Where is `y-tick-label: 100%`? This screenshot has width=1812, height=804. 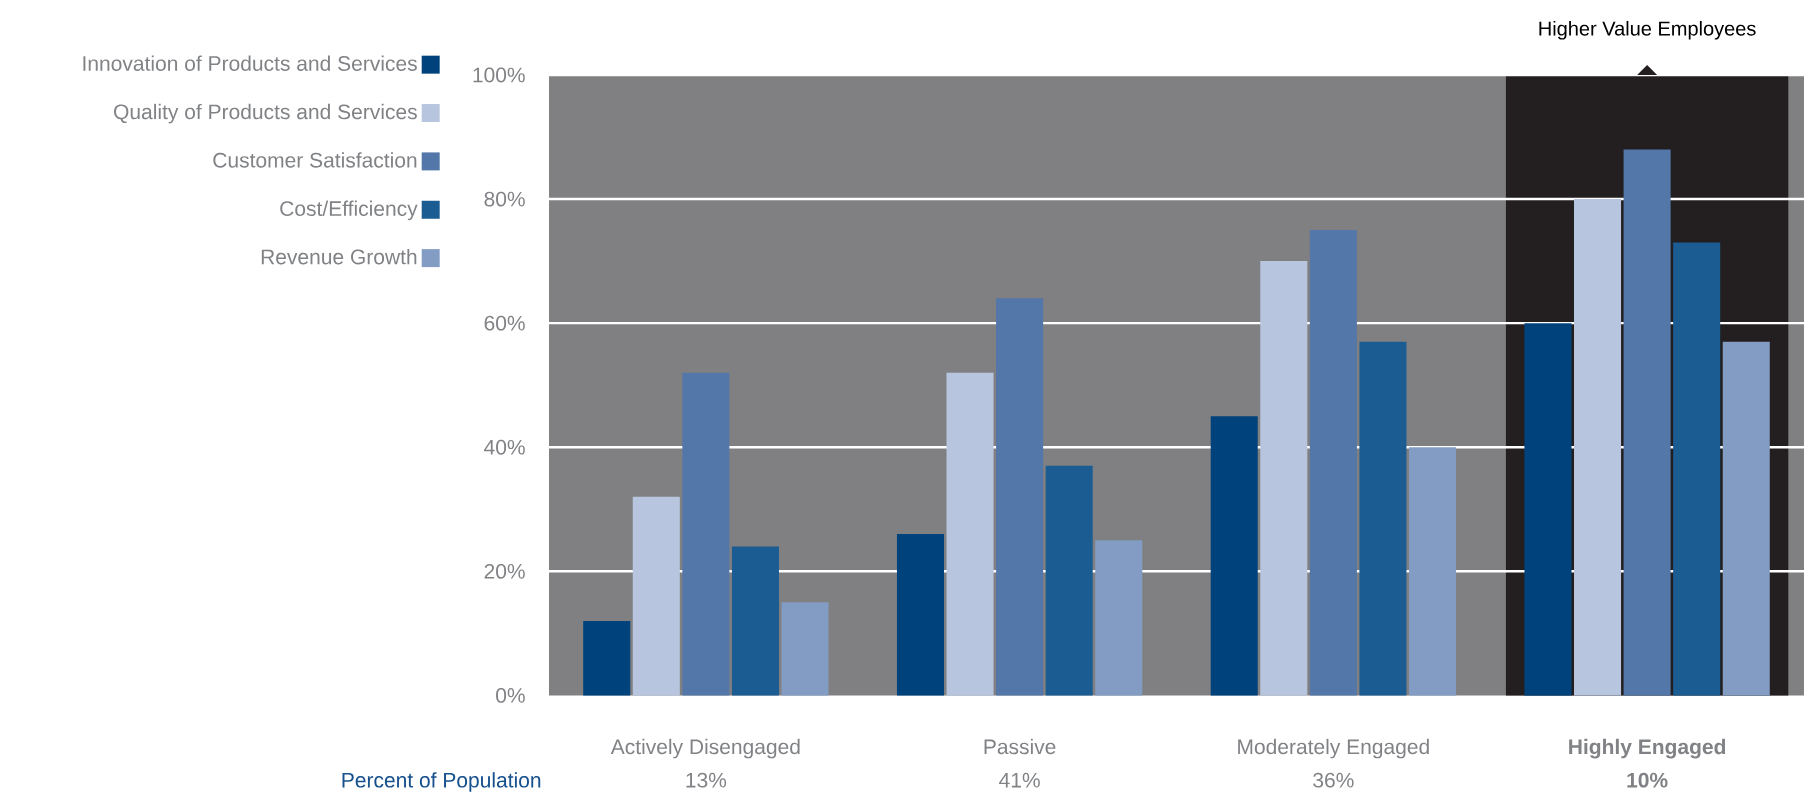
y-tick-label: 100% is located at coordinates (499, 75).